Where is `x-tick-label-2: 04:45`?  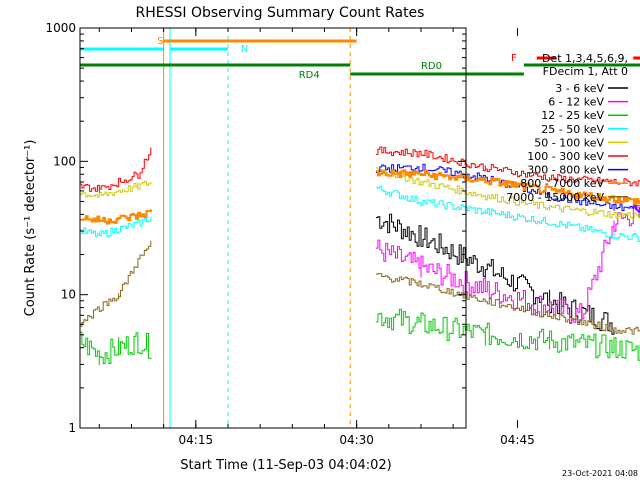
x-tick-label-2: 04:45 is located at coordinates (517, 440).